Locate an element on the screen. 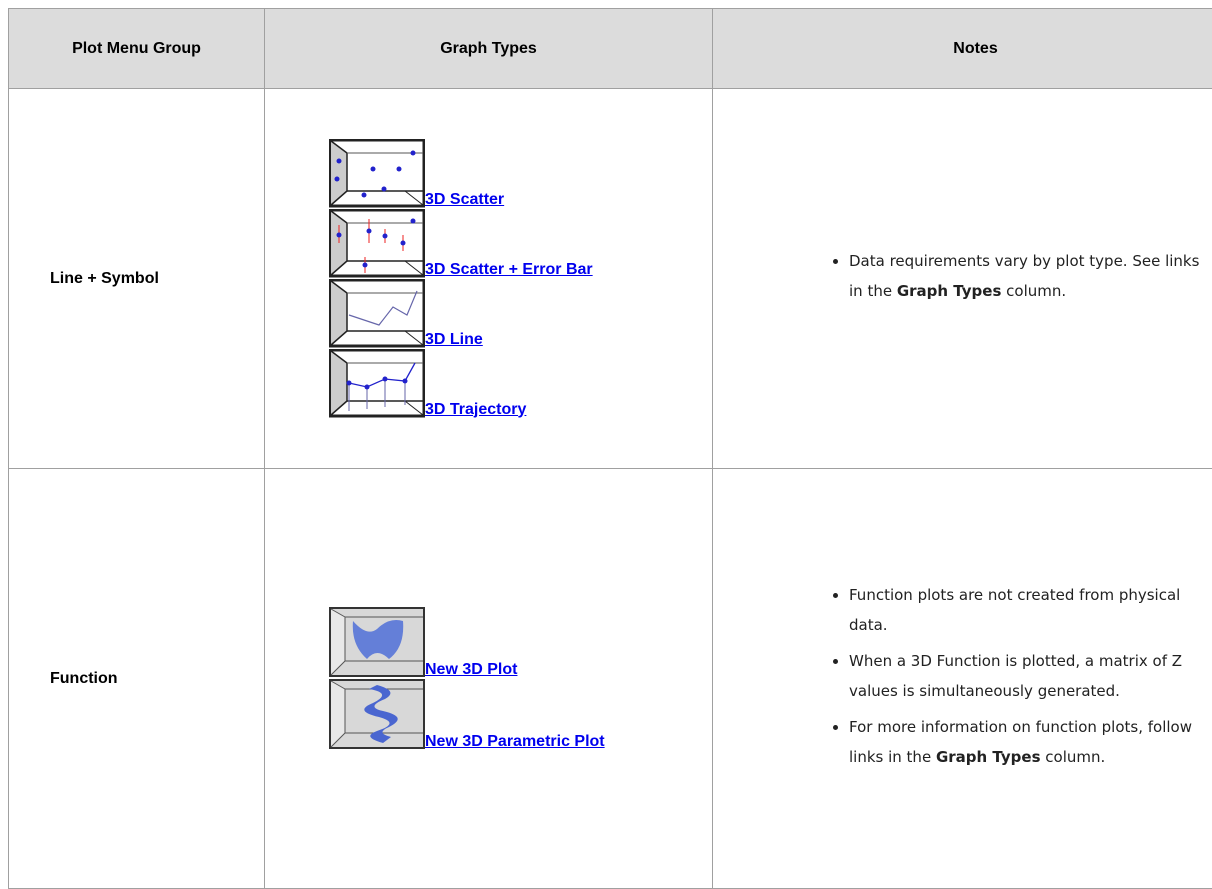  graph-type: New 3D Parametric Plot is located at coordinates (489, 715).